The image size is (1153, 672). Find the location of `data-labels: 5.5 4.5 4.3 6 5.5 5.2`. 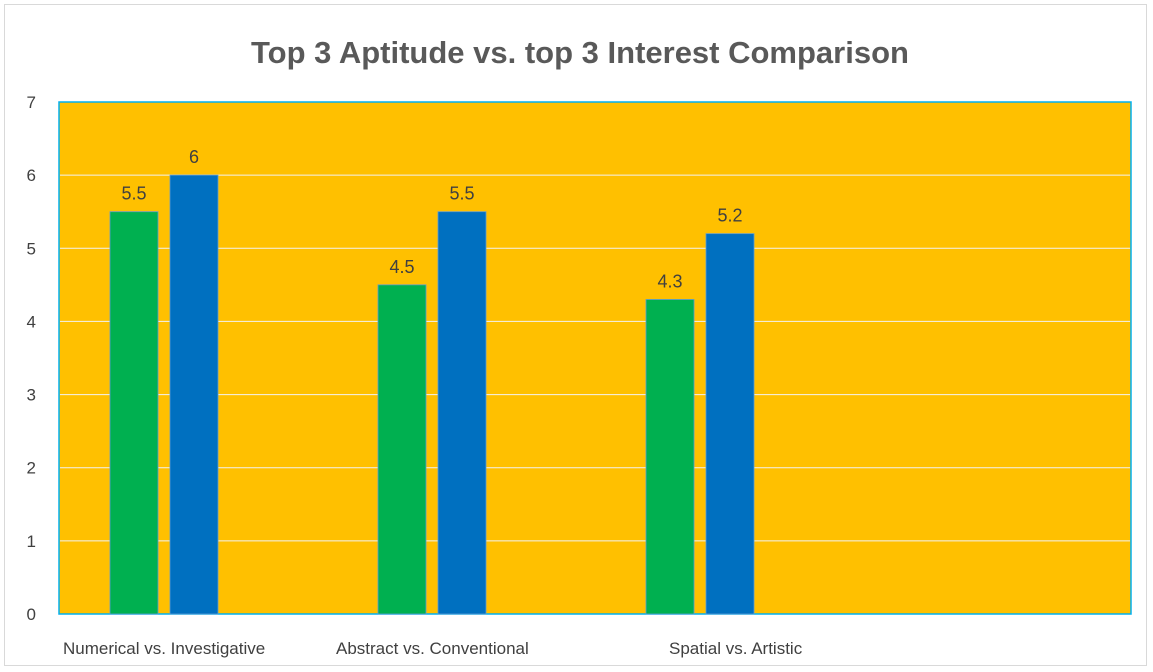

data-labels: 5.5 4.5 4.3 6 5.5 5.2 is located at coordinates (431, 219).